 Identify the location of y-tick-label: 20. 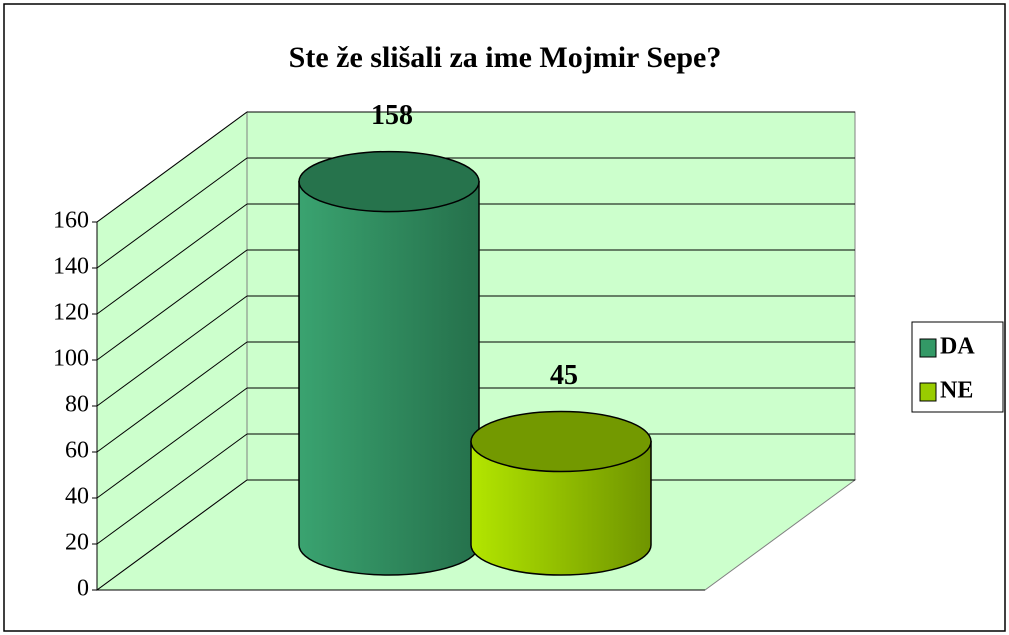
(77, 543).